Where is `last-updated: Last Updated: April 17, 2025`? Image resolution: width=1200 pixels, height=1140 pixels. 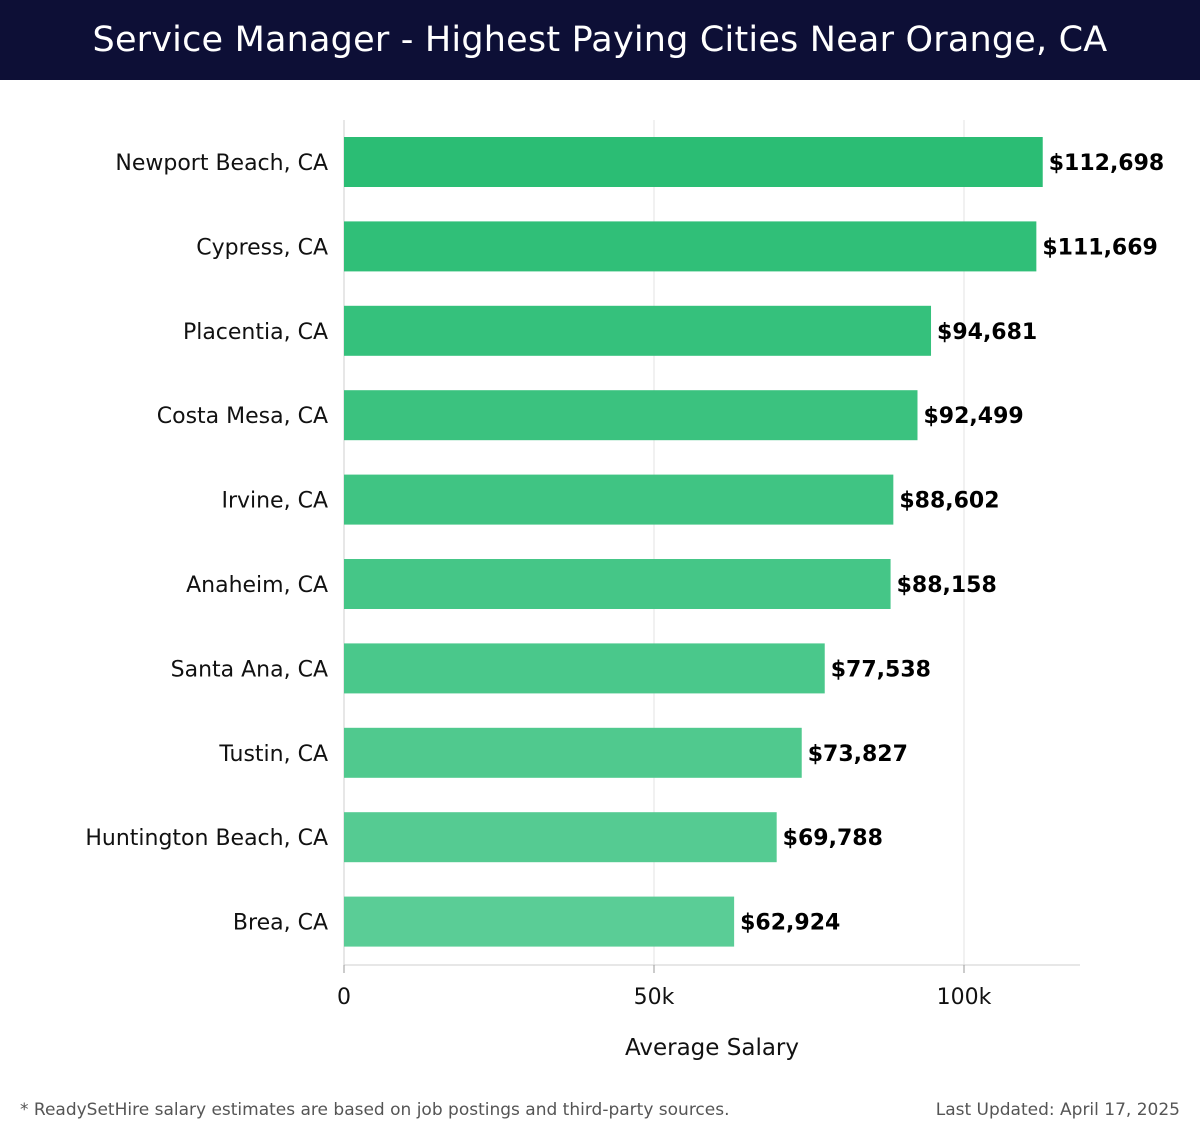 last-updated: Last Updated: April 17, 2025 is located at coordinates (1057, 1110).